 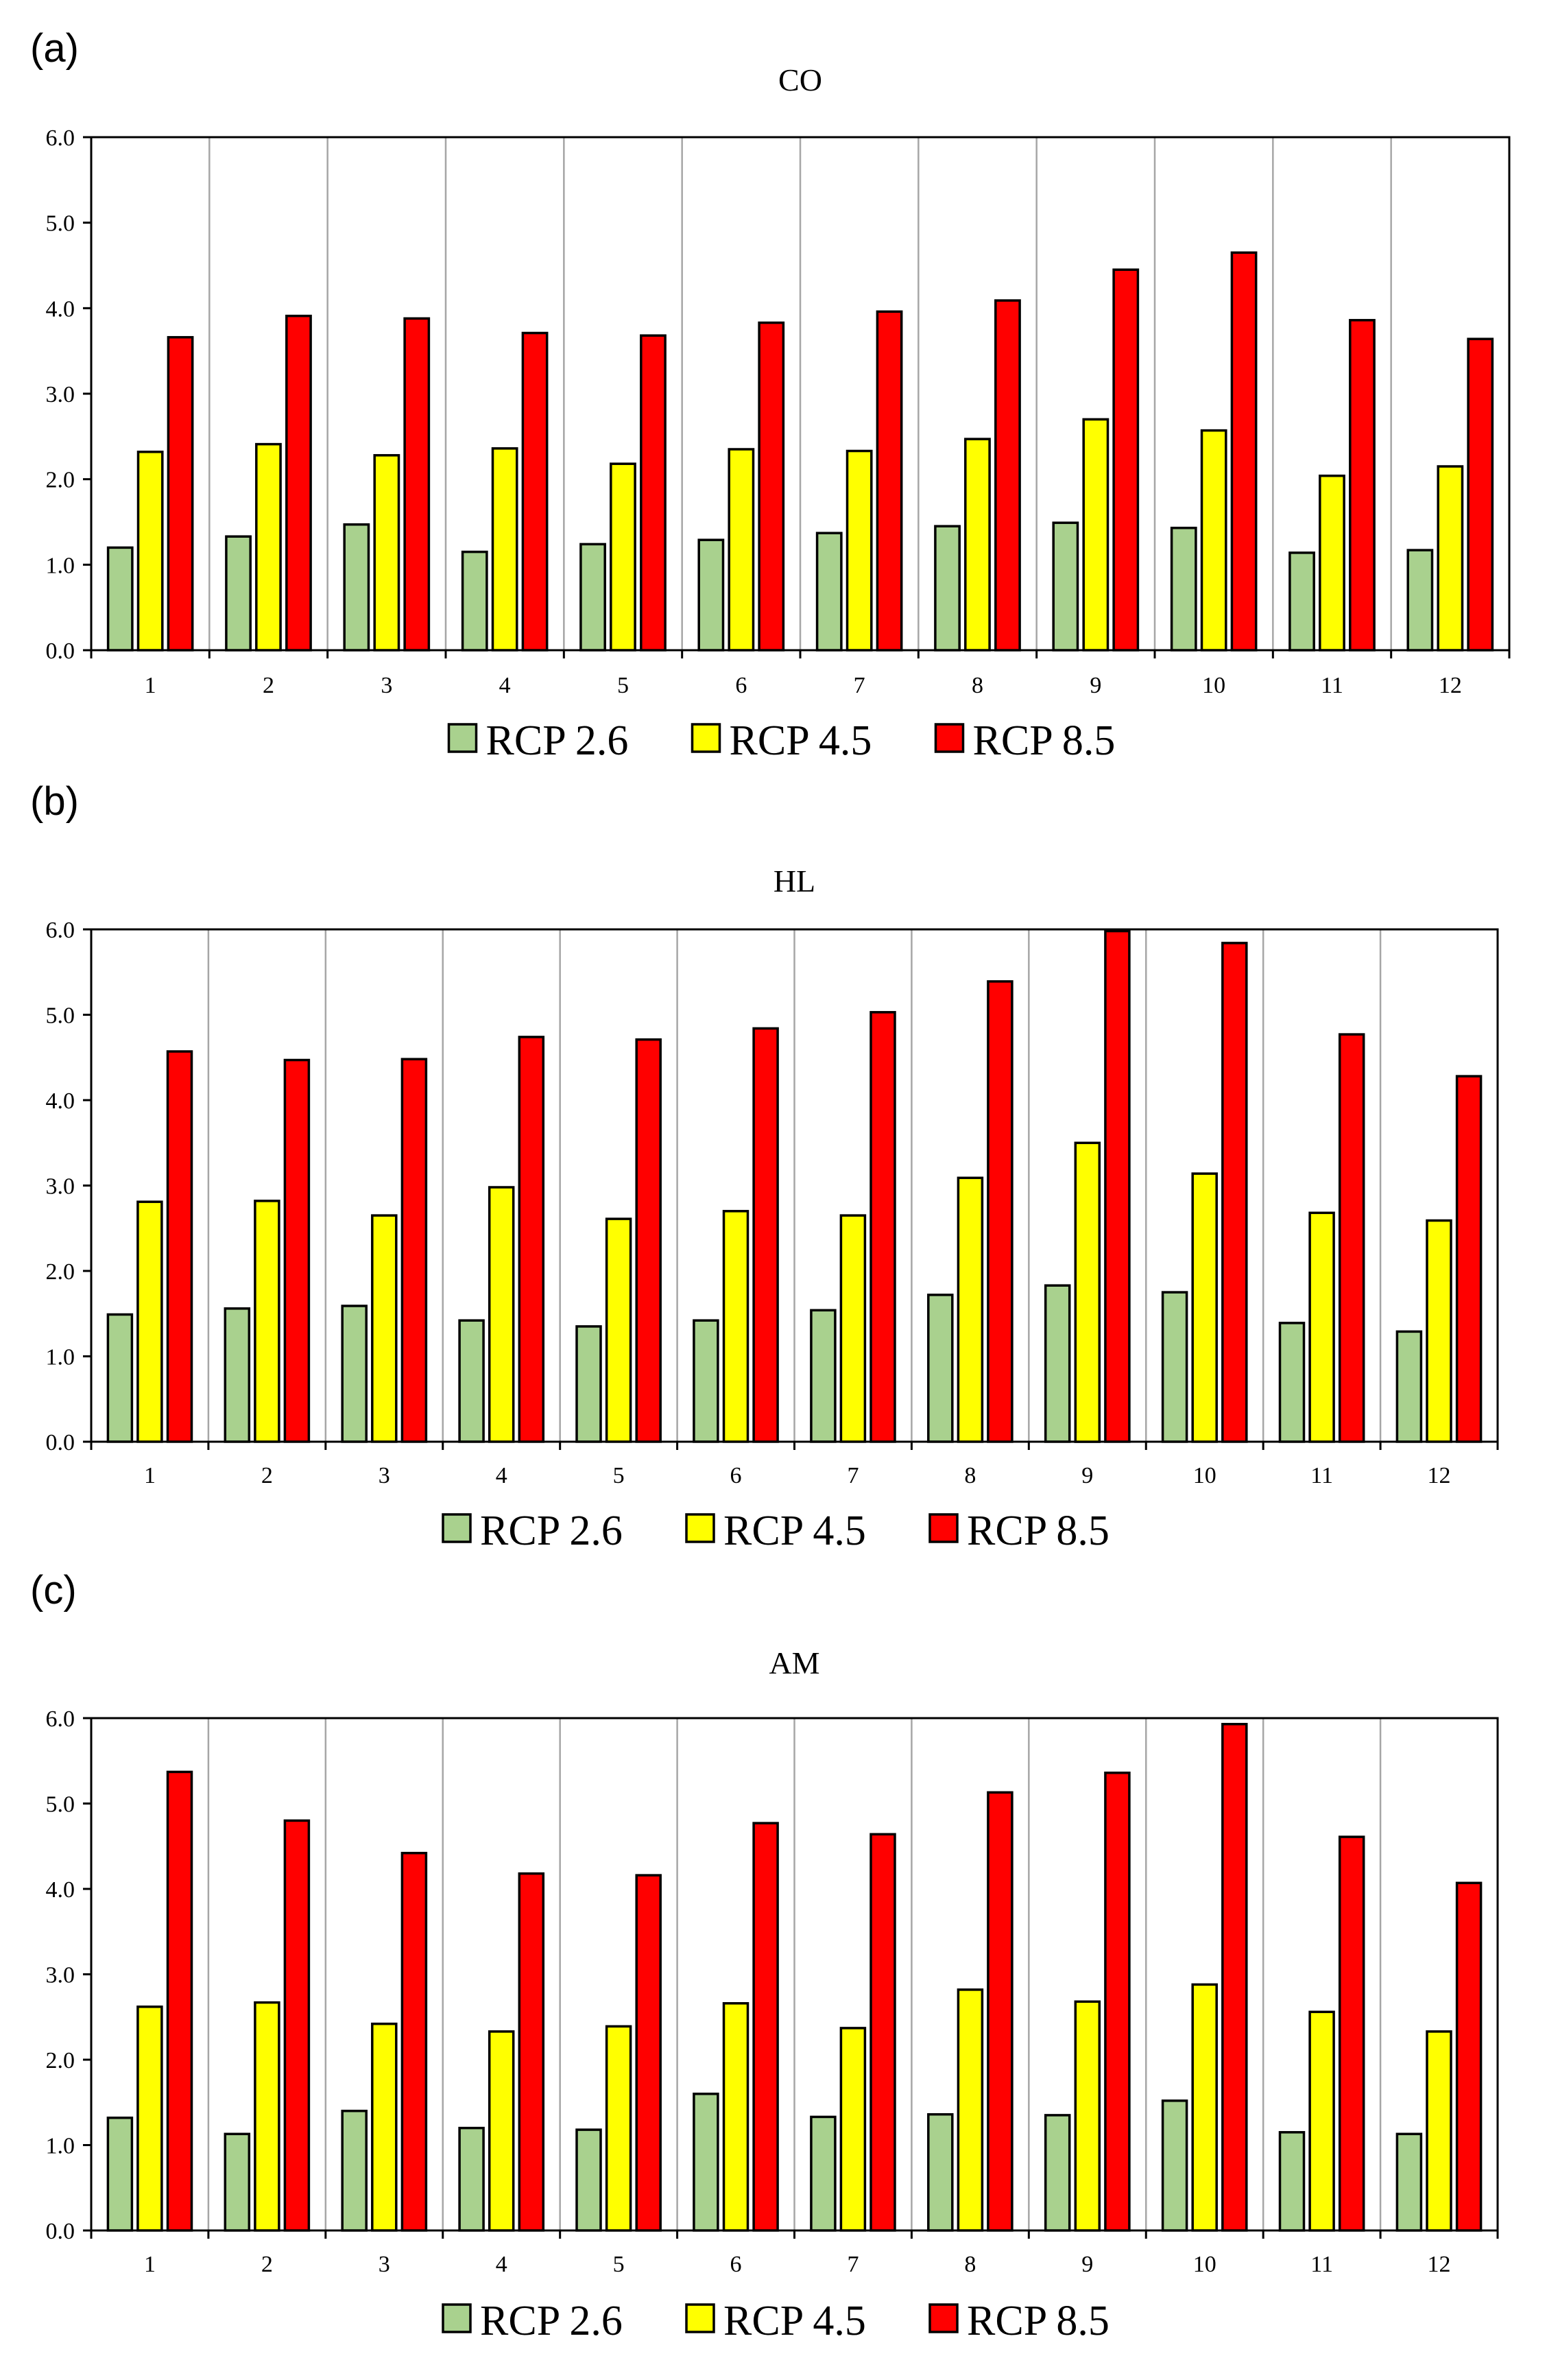 I want to click on chart-title: CO, so click(x=800, y=79).